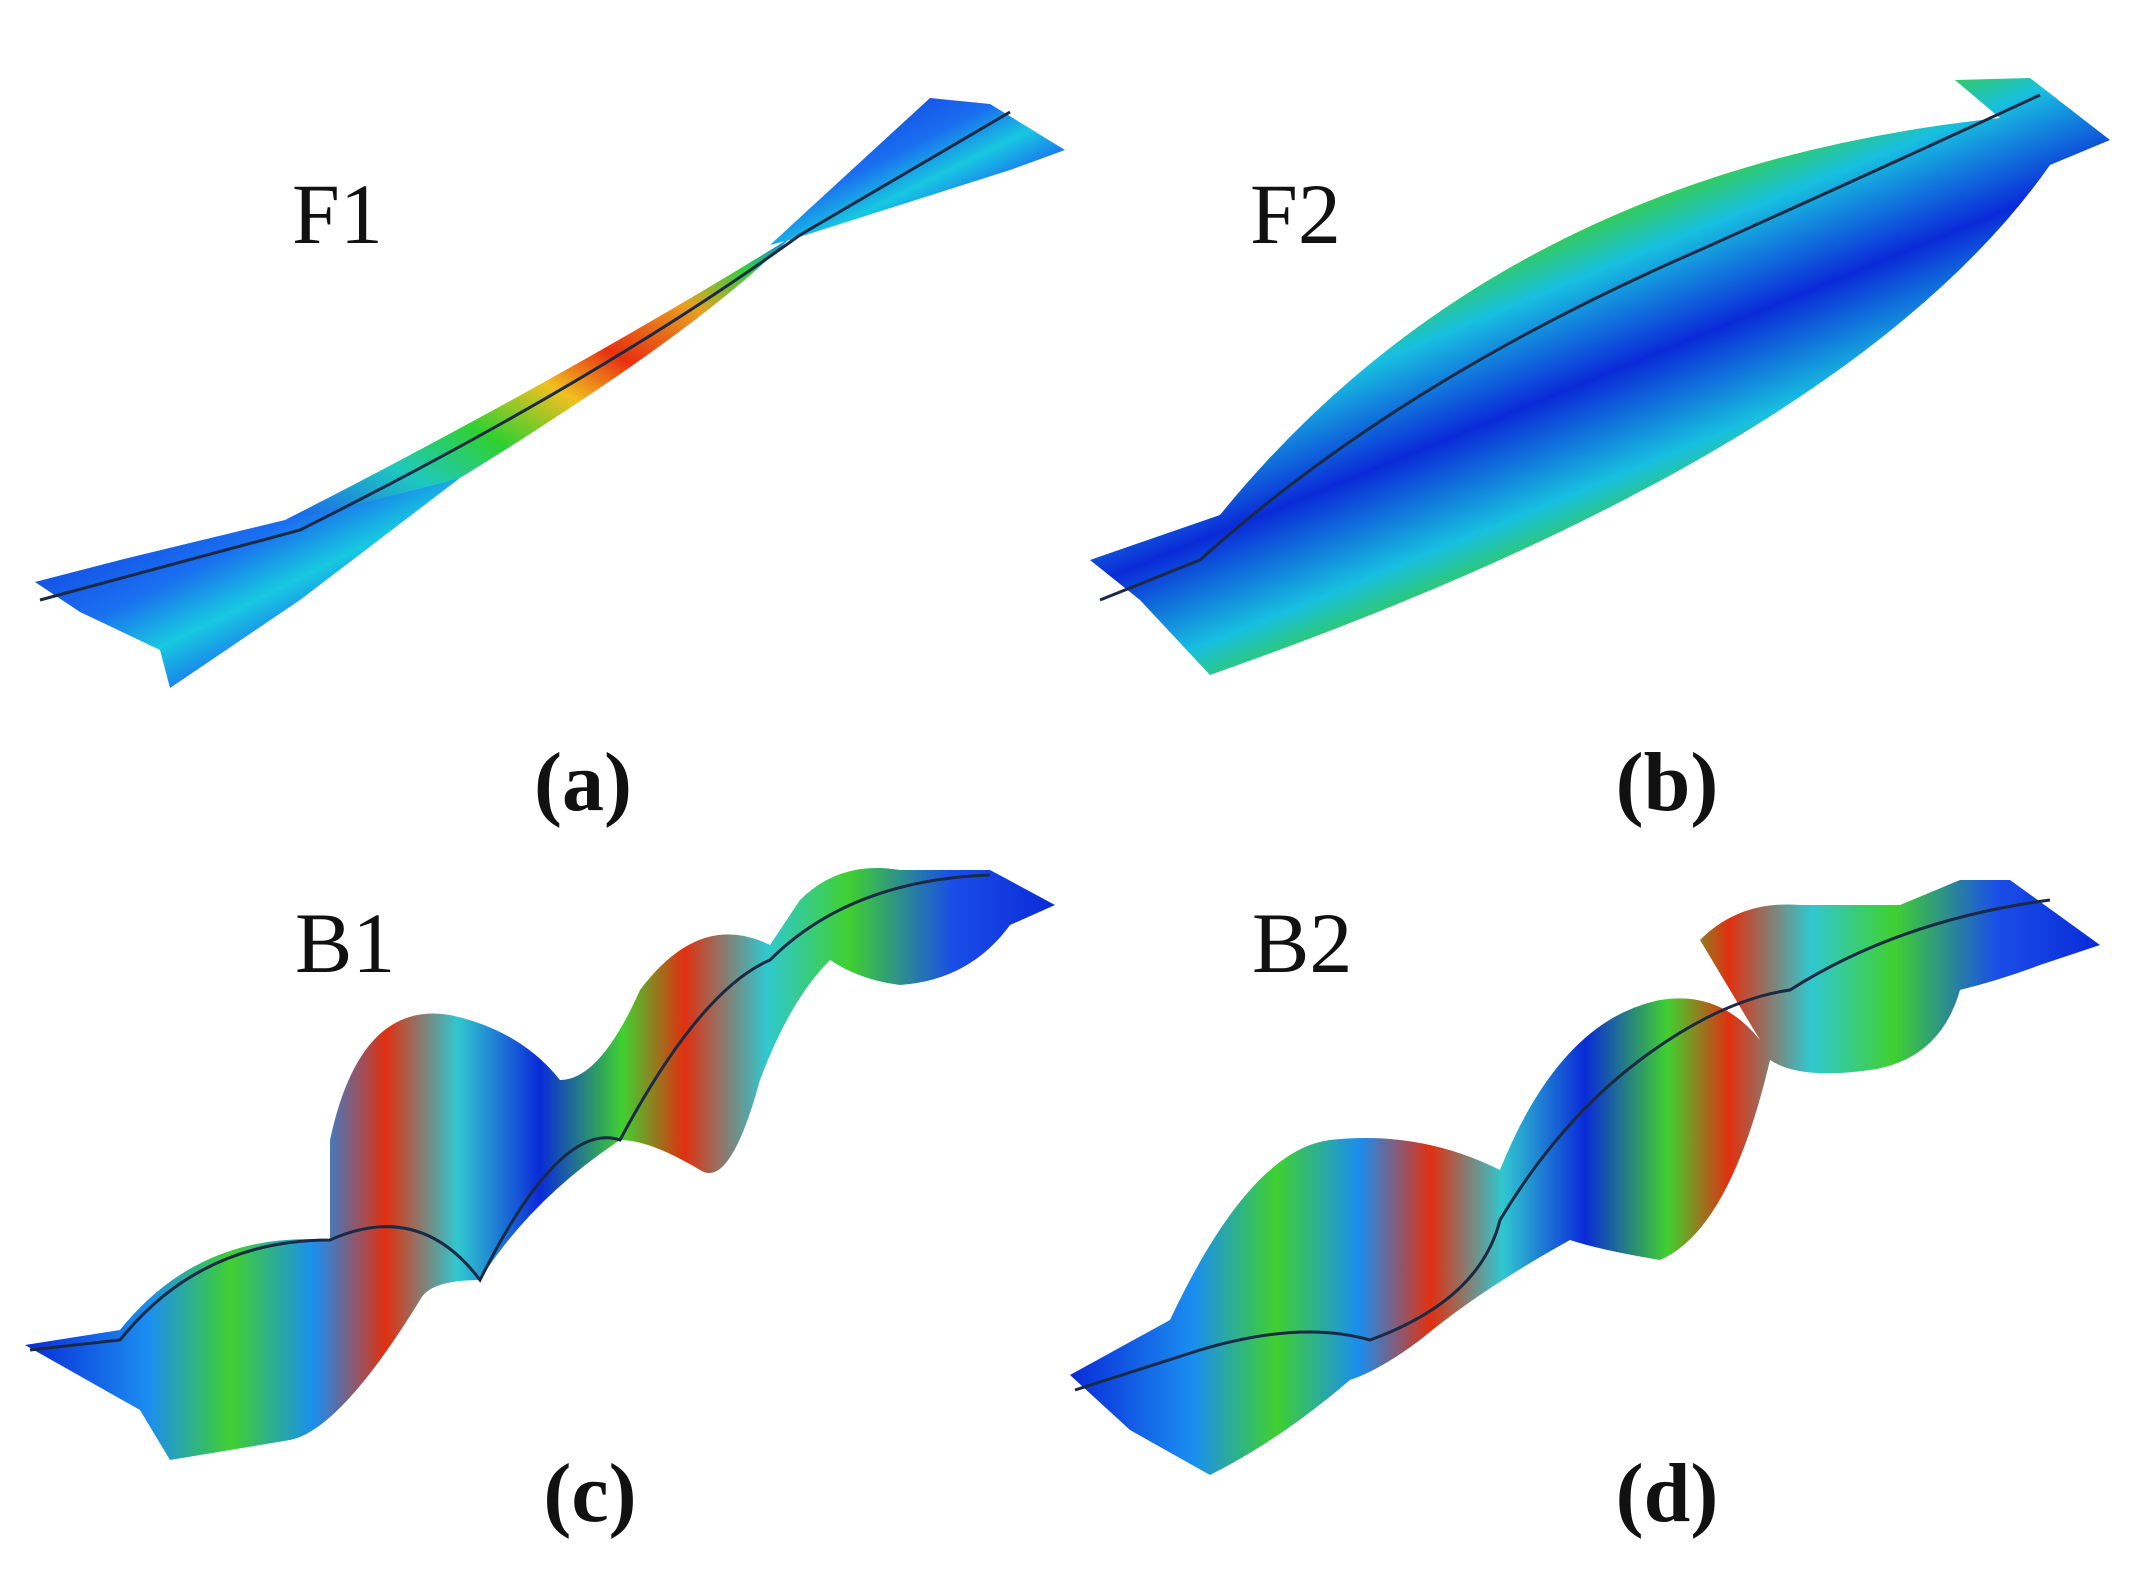  Describe the element at coordinates (583, 782) in the screenshot. I see `panel-caption: (a)` at that location.